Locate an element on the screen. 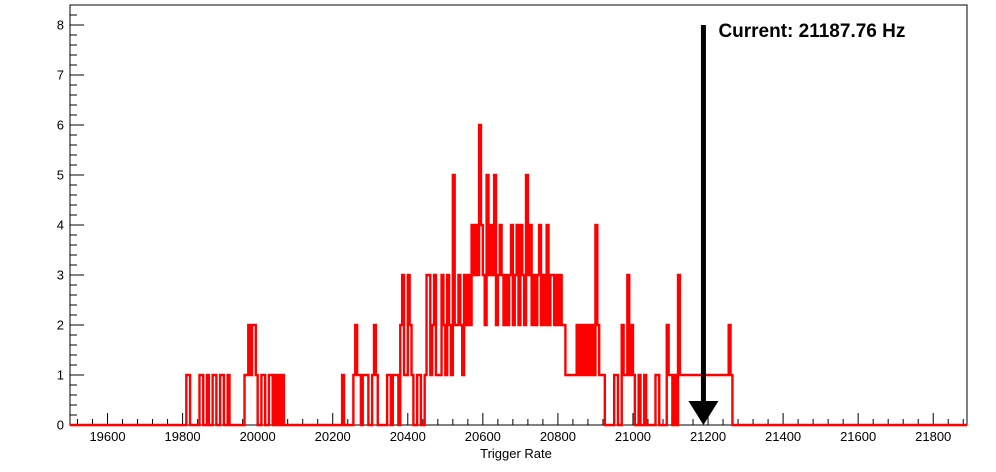  y-tick-label: 5 is located at coordinates (60, 175).